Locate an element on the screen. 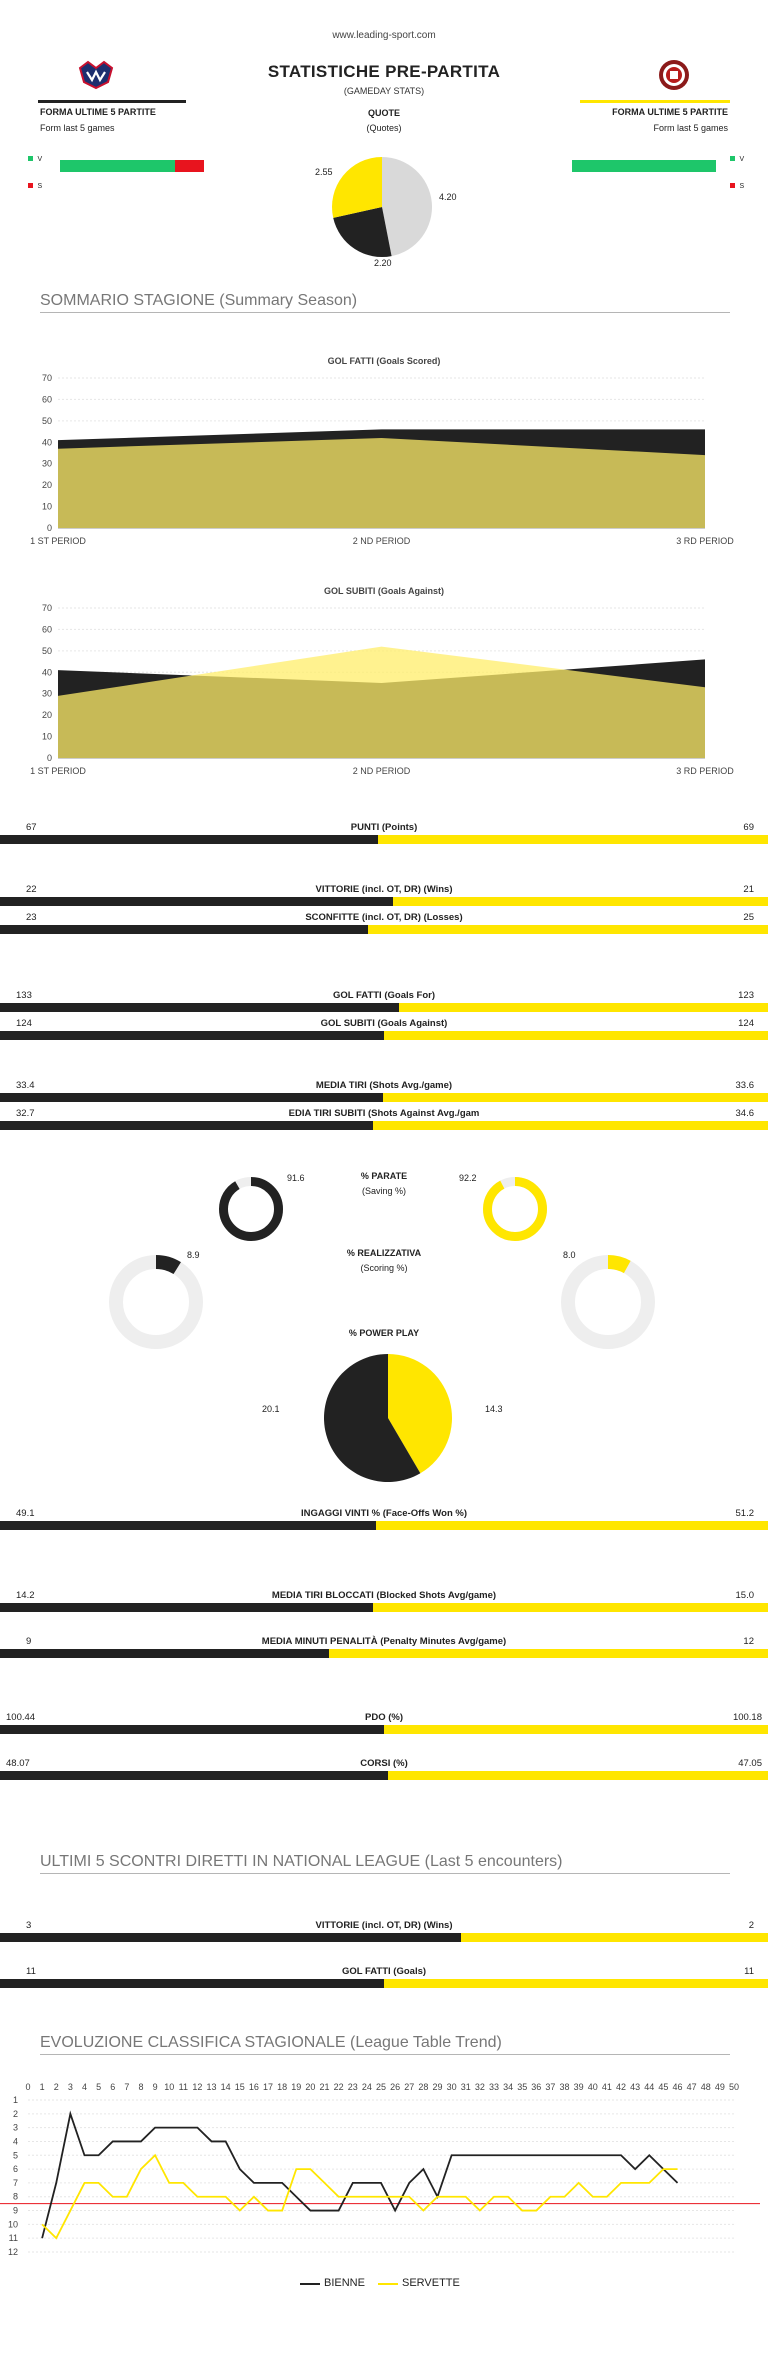 The width and height of the screenshot is (768, 2375). home-form-win-fill is located at coordinates (118, 166).